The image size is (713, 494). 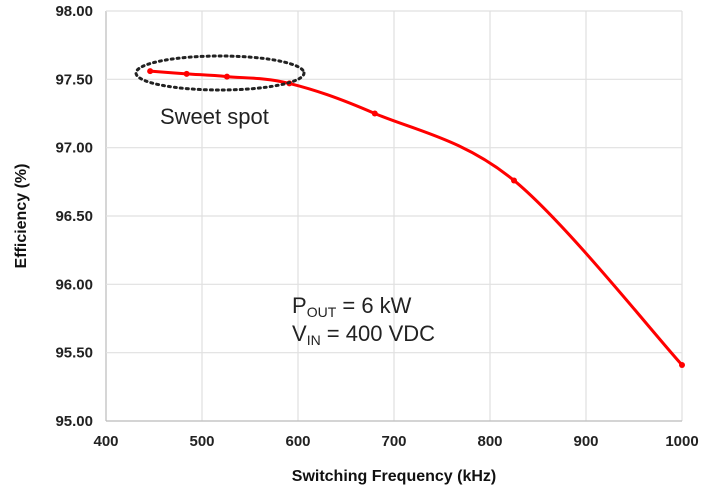 I want to click on pout-annotation: POUT = 6 kW, so click(x=352, y=306).